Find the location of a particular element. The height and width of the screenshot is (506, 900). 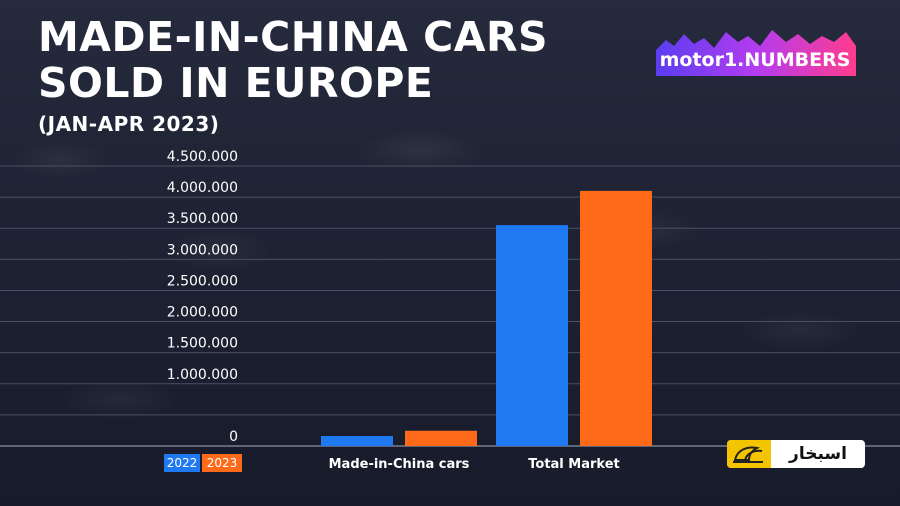

y-tick-label: 3.000.000 is located at coordinates (202, 250).